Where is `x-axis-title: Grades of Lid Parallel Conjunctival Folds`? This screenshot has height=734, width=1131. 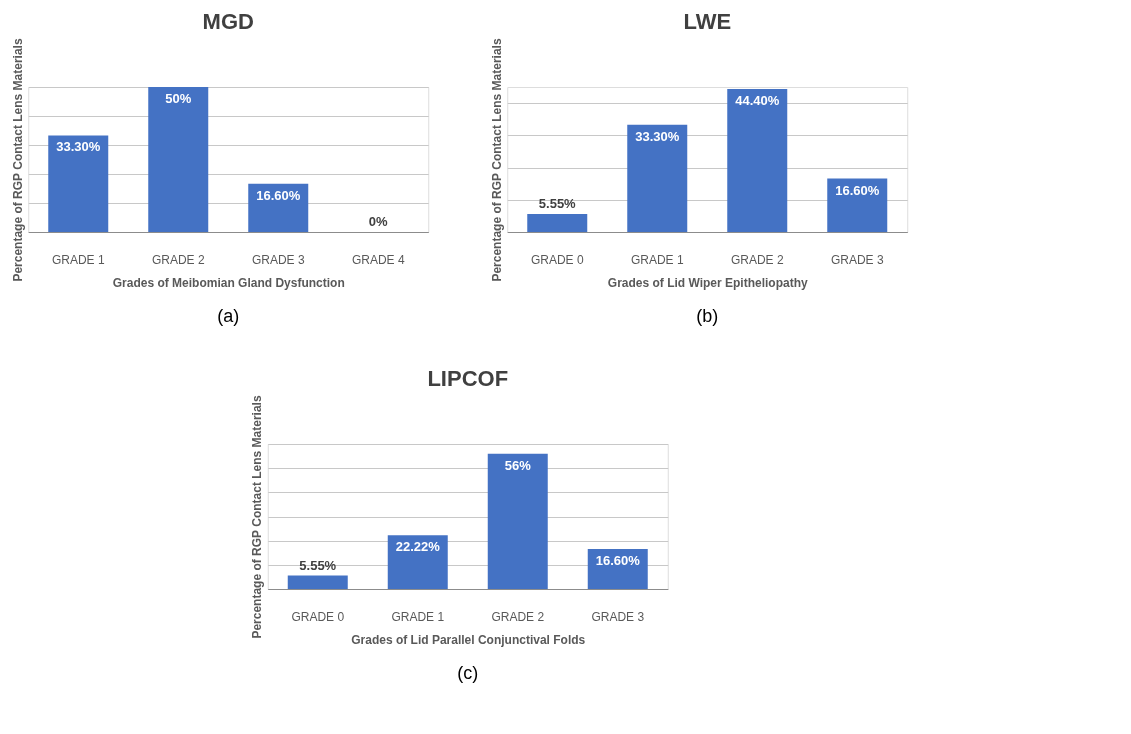
x-axis-title: Grades of Lid Parallel Conjunctival Folds is located at coordinates (468, 639).